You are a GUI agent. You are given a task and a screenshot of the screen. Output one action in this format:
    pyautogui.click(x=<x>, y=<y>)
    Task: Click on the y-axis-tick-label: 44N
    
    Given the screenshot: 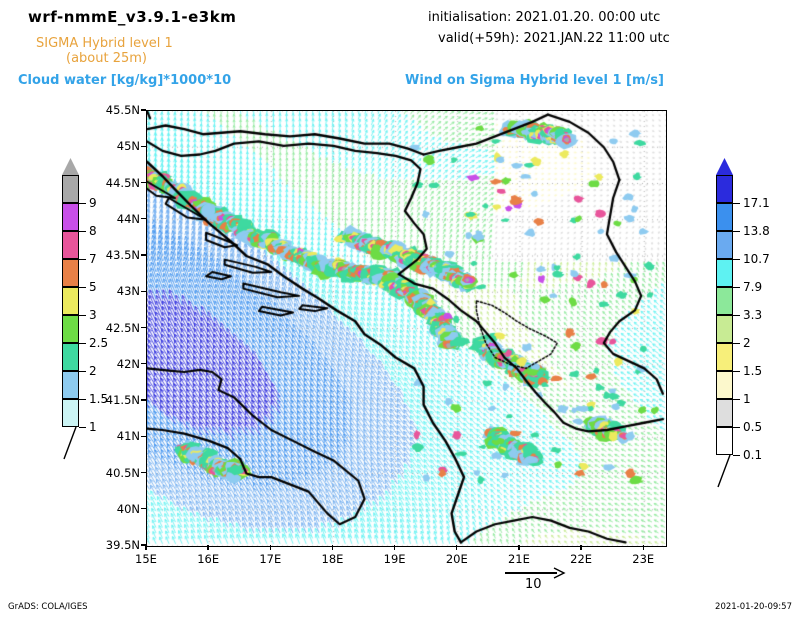 What is the action you would take?
    pyautogui.click(x=128, y=218)
    